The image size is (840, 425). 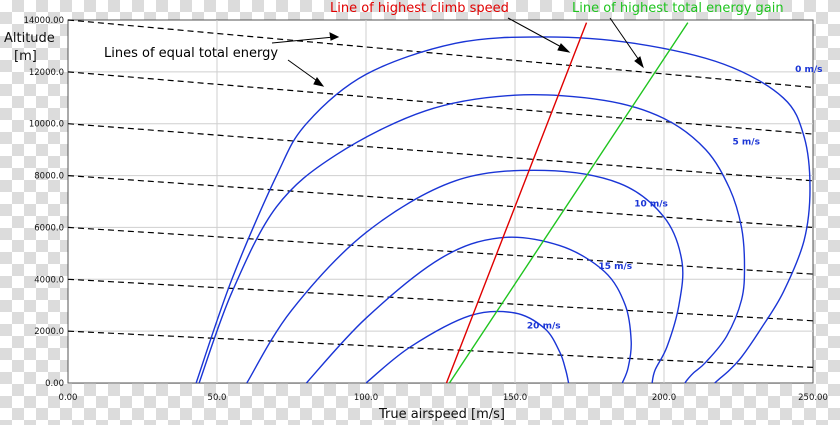 I want to click on contour-label: 15 m/s, so click(x=615, y=267).